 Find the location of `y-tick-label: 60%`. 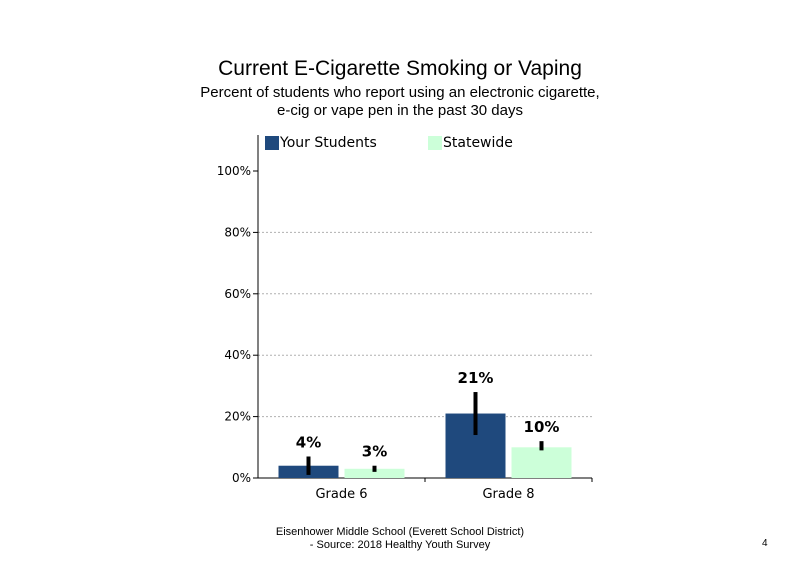

y-tick-label: 60% is located at coordinates (237, 294).